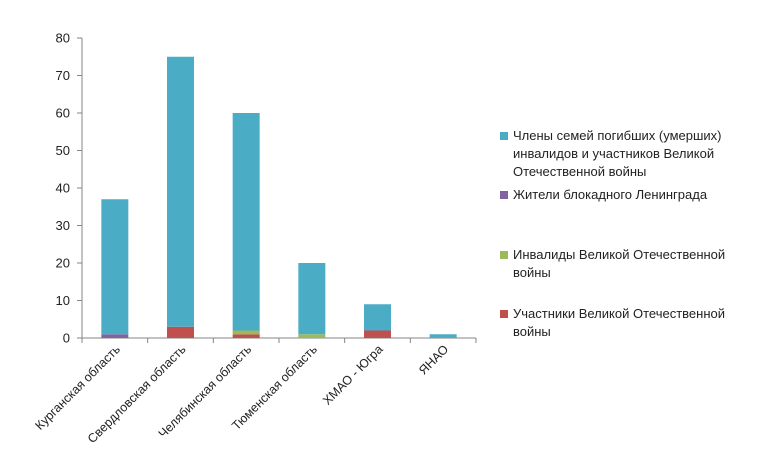 The height and width of the screenshot is (470, 765). Describe the element at coordinates (619, 263) in the screenshot. I see `legend-label: Инвалиды Великой Отечественной войны` at that location.